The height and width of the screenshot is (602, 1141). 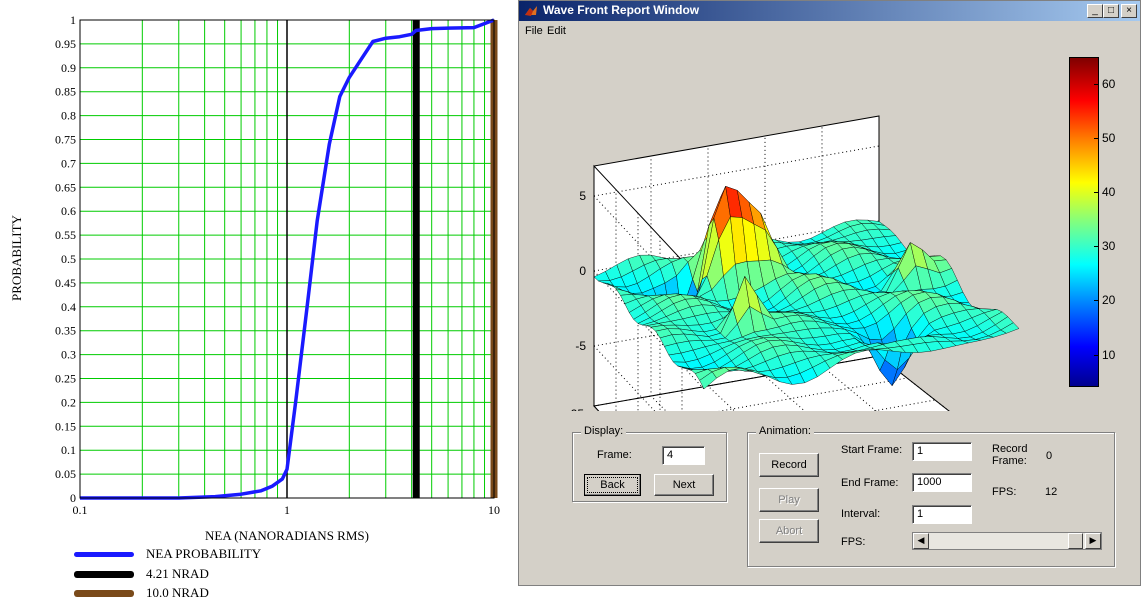 What do you see at coordinates (1004, 492) in the screenshot?
I see `fps-label: FPS:` at bounding box center [1004, 492].